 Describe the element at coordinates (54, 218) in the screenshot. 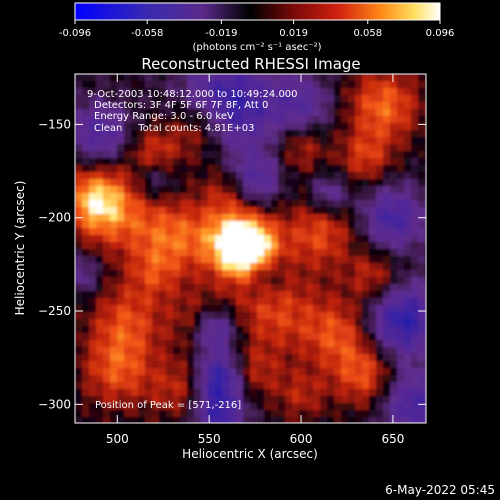

I see `y-tick-label: −200` at that location.